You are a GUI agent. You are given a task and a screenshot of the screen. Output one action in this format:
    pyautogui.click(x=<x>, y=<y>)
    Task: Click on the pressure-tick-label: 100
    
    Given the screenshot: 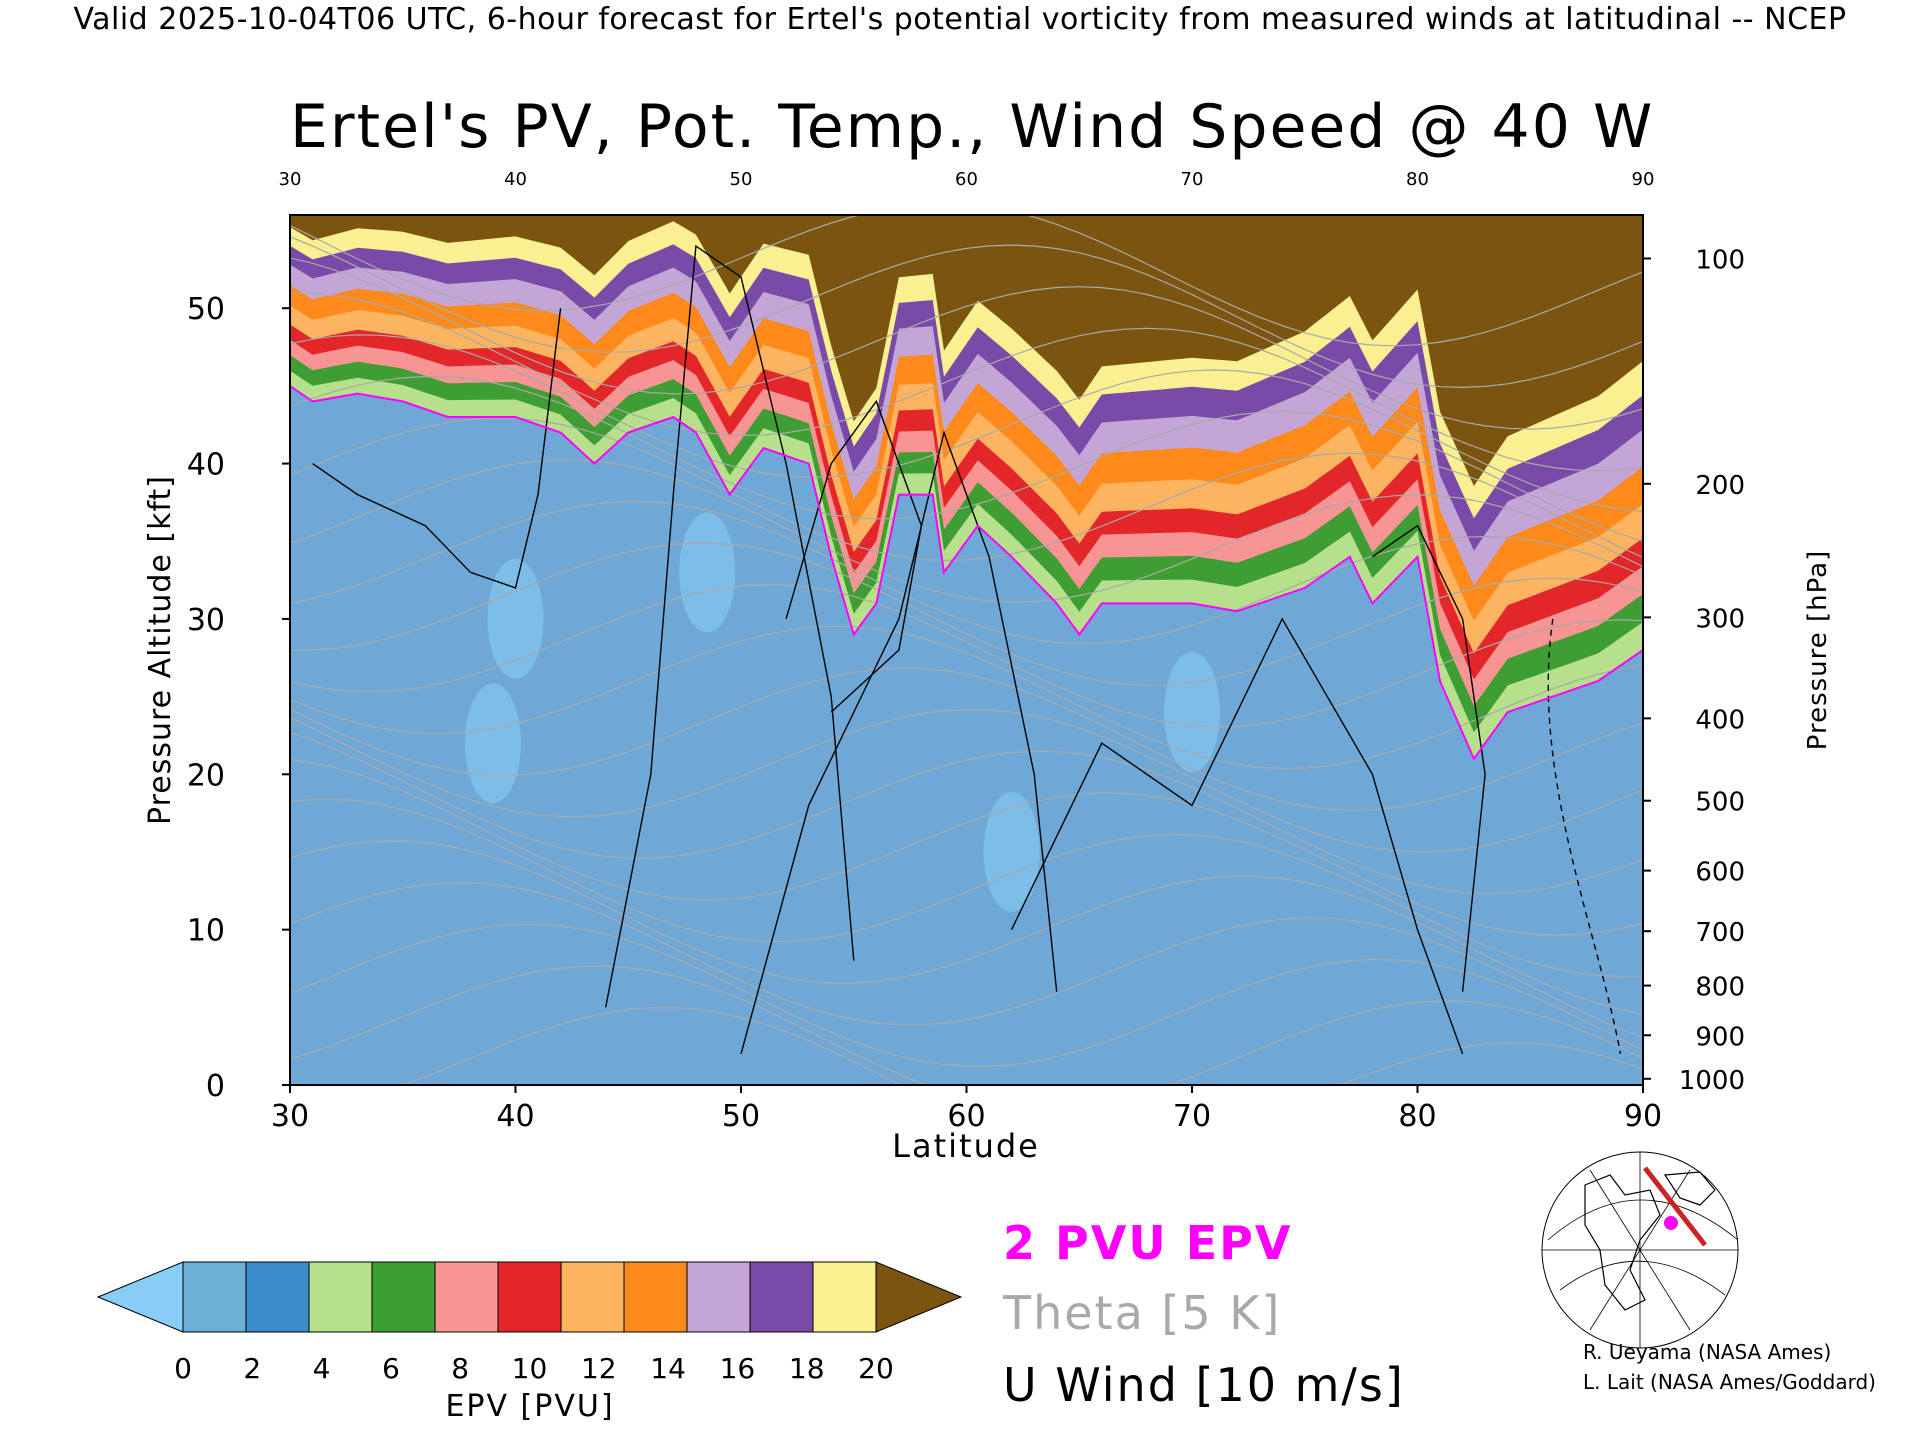 What is the action you would take?
    pyautogui.click(x=1720, y=261)
    